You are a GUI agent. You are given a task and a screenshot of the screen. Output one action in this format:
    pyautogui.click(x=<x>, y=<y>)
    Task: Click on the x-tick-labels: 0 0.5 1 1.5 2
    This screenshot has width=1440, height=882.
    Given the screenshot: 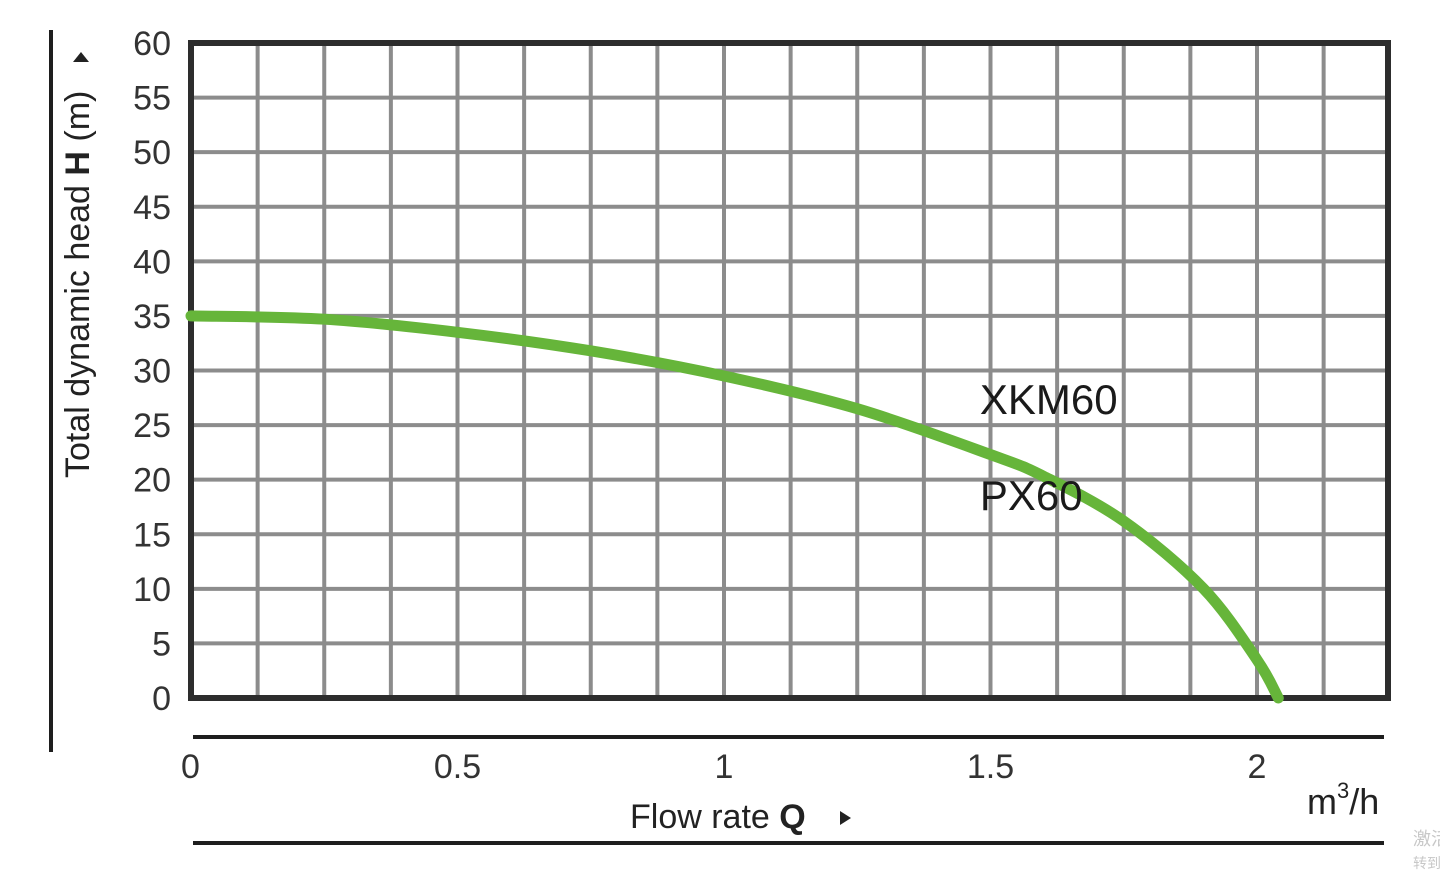 What is the action you would take?
    pyautogui.click(x=723, y=767)
    